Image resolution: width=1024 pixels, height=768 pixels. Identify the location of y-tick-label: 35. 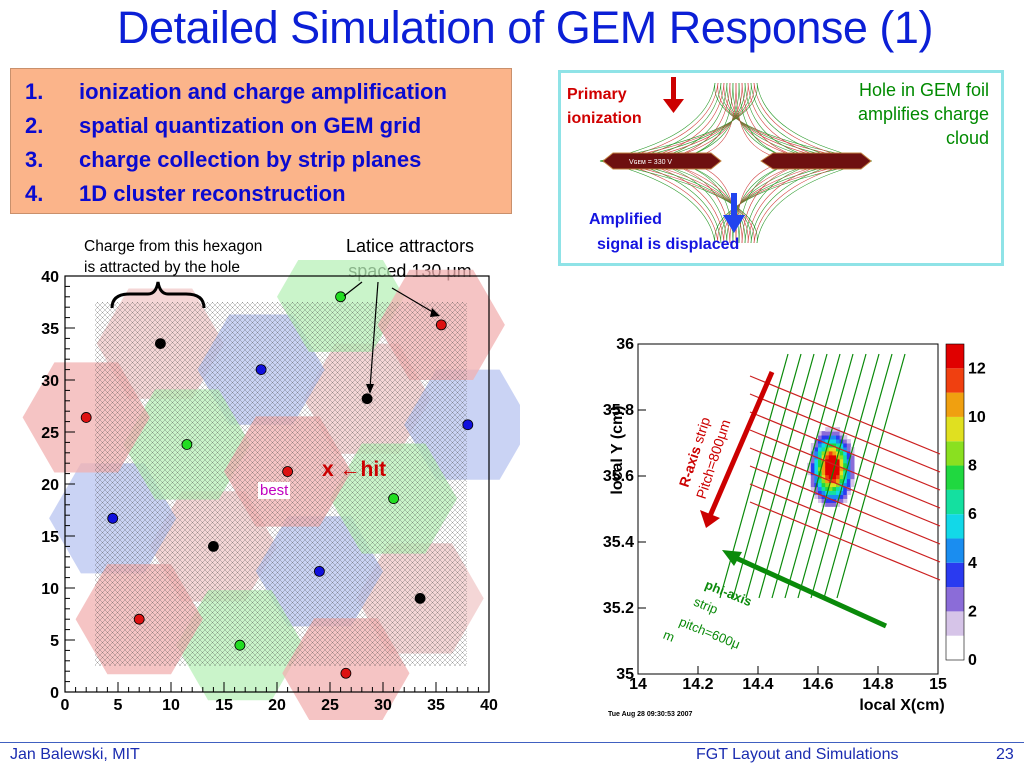
(625, 674).